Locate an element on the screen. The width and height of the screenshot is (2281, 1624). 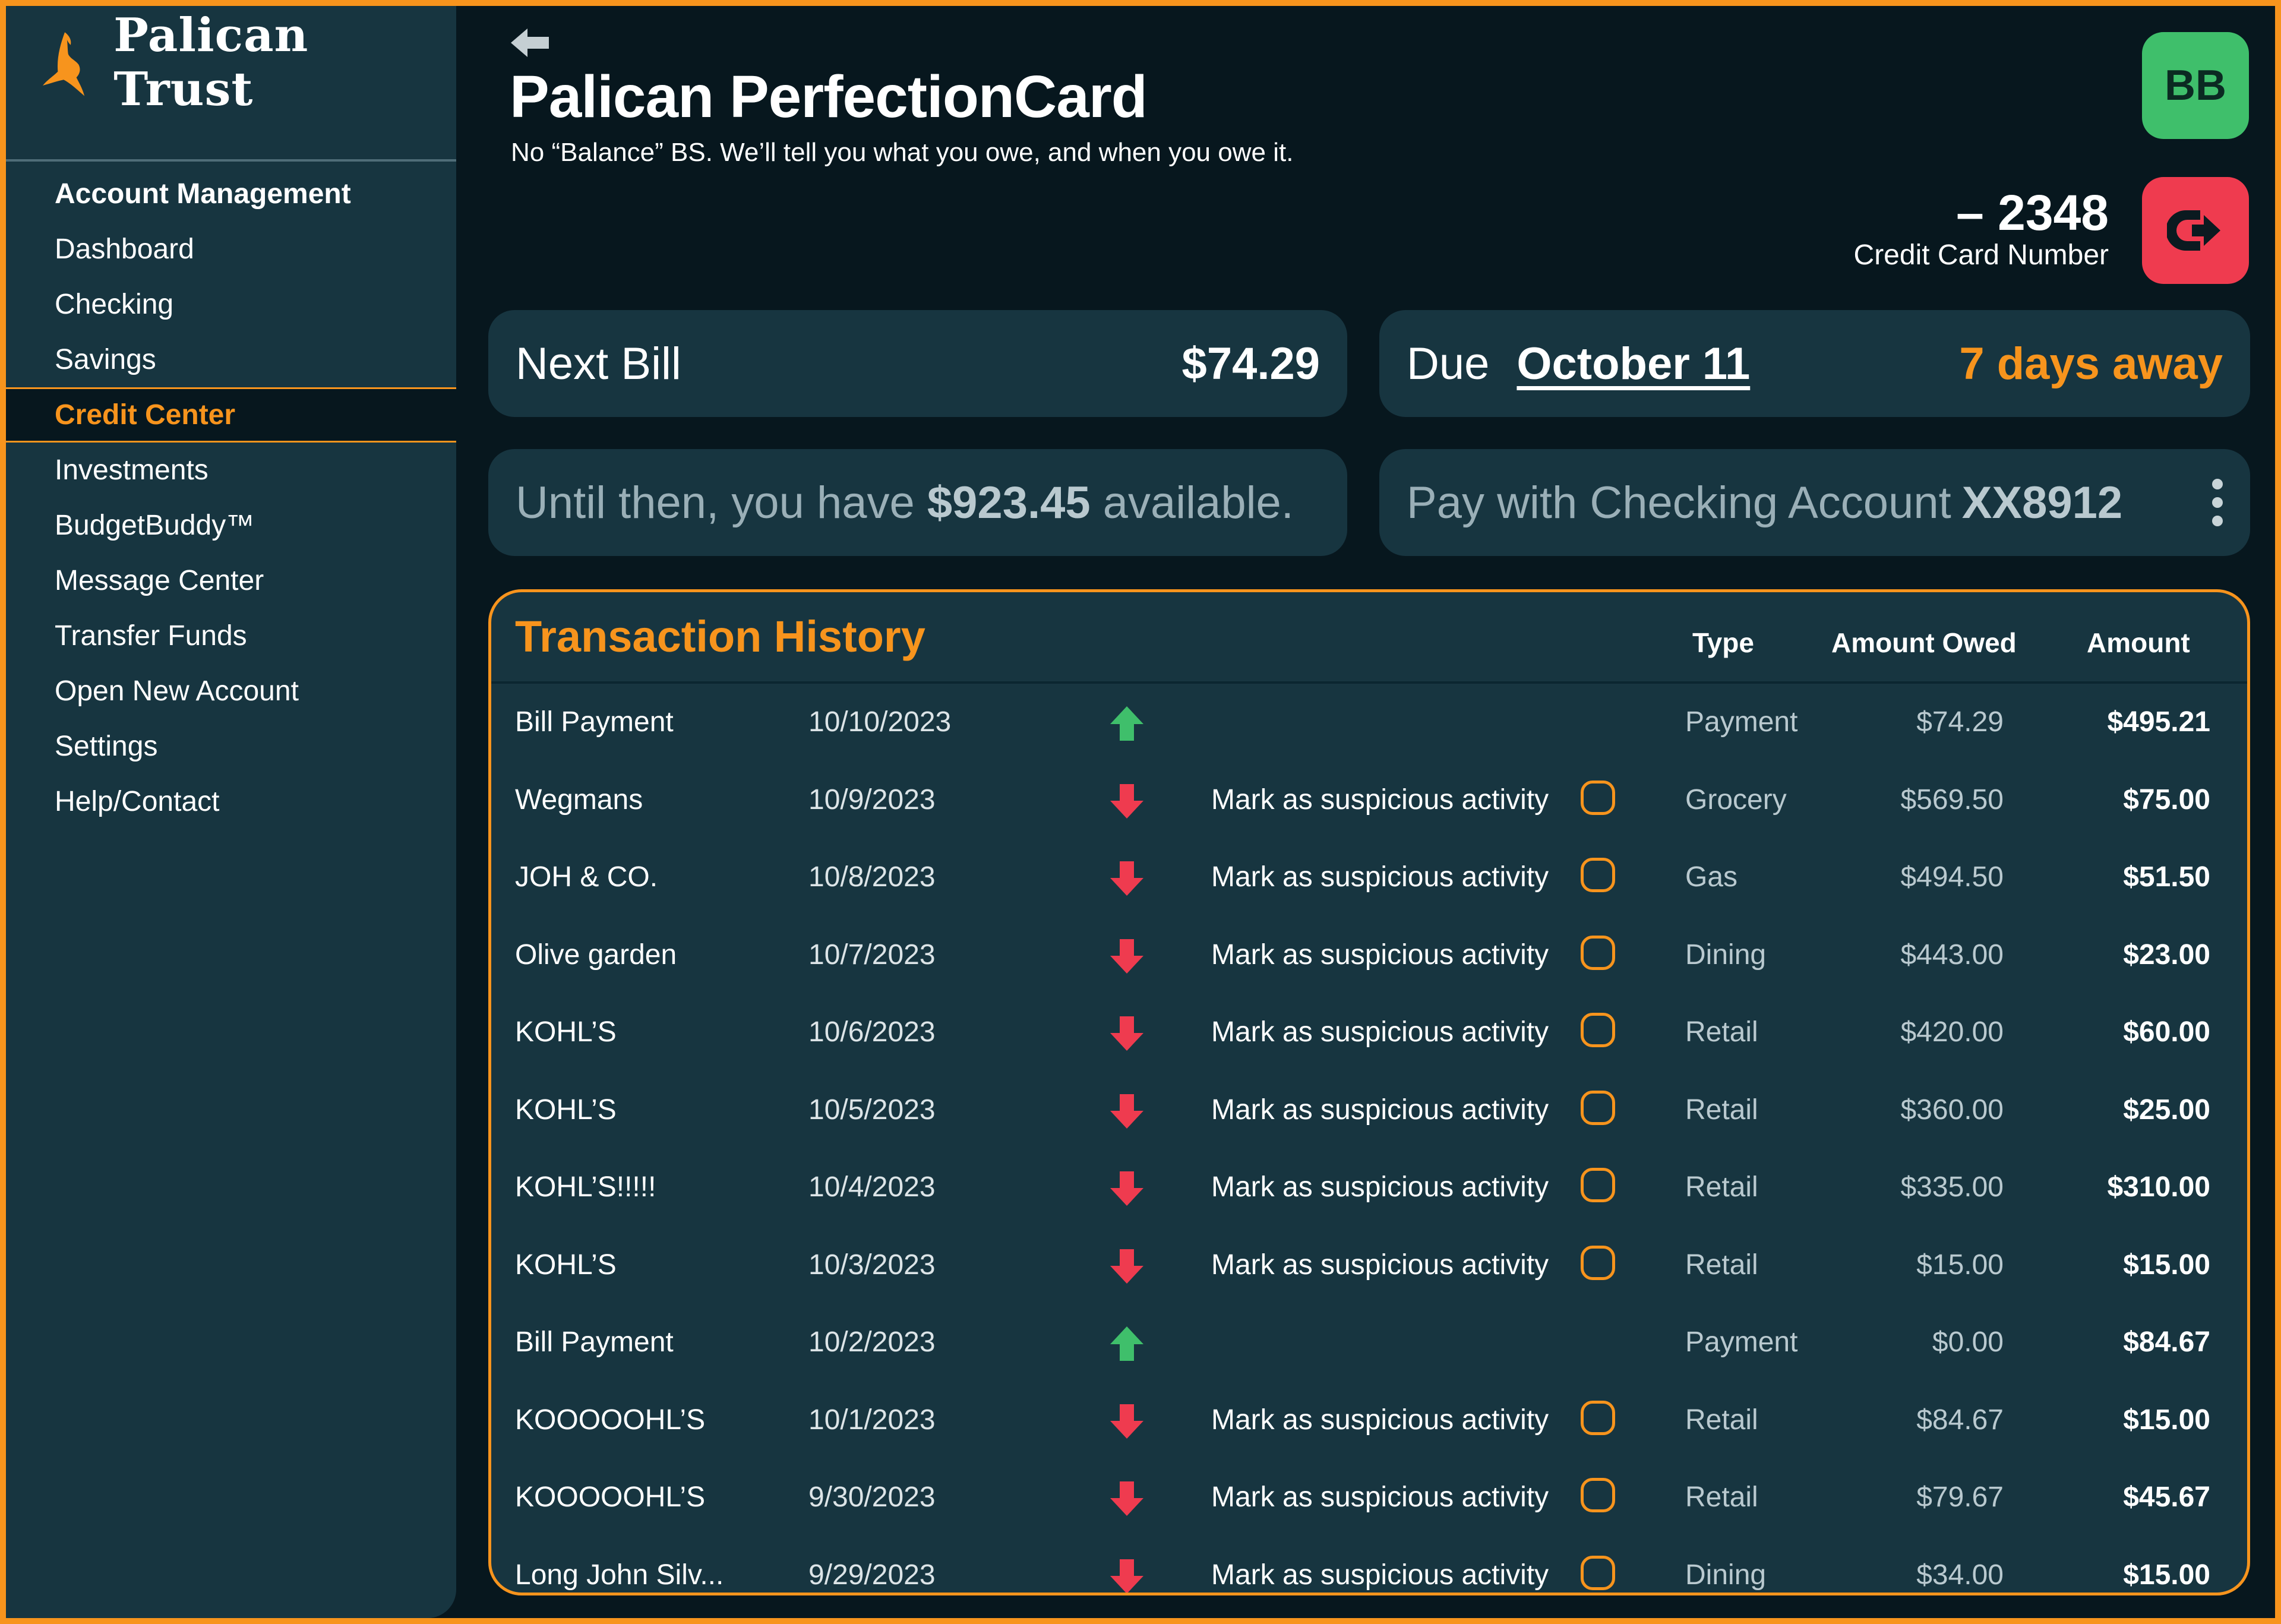
column-header-amount: Amount is located at coordinates (2138, 642).